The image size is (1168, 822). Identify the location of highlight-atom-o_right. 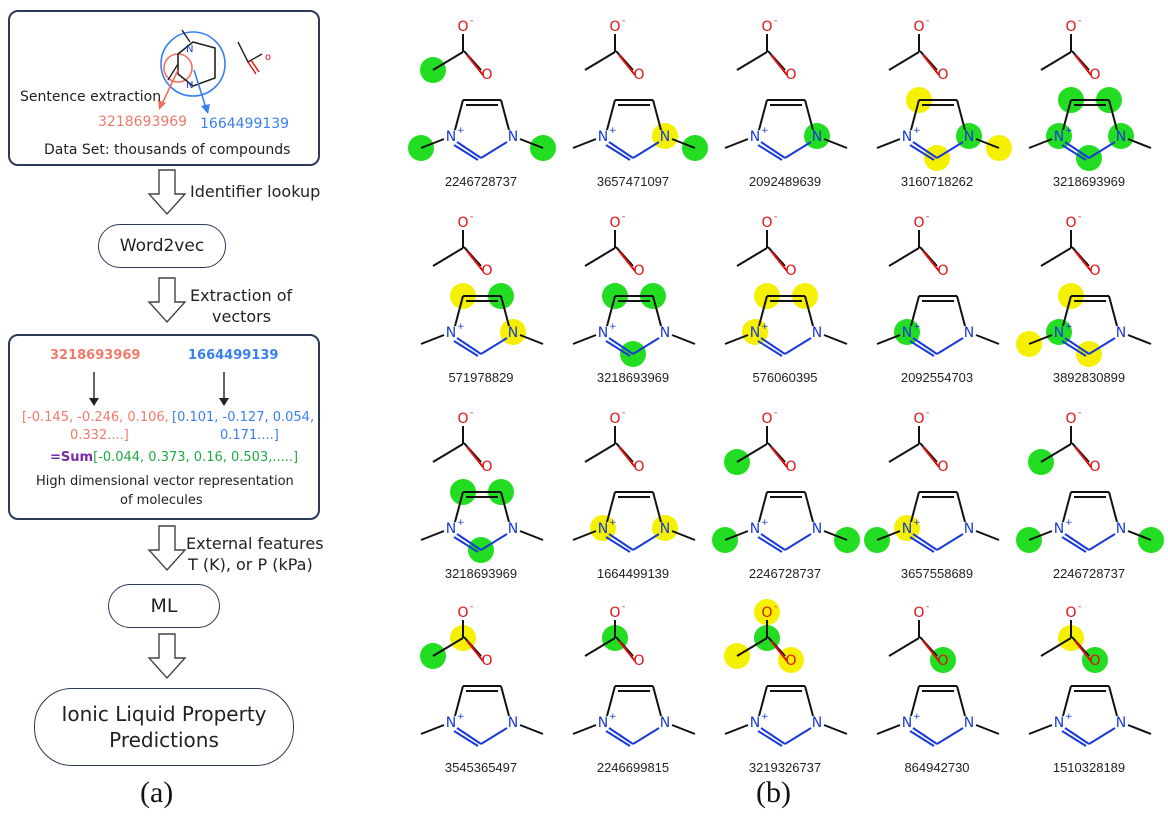
(1095, 660).